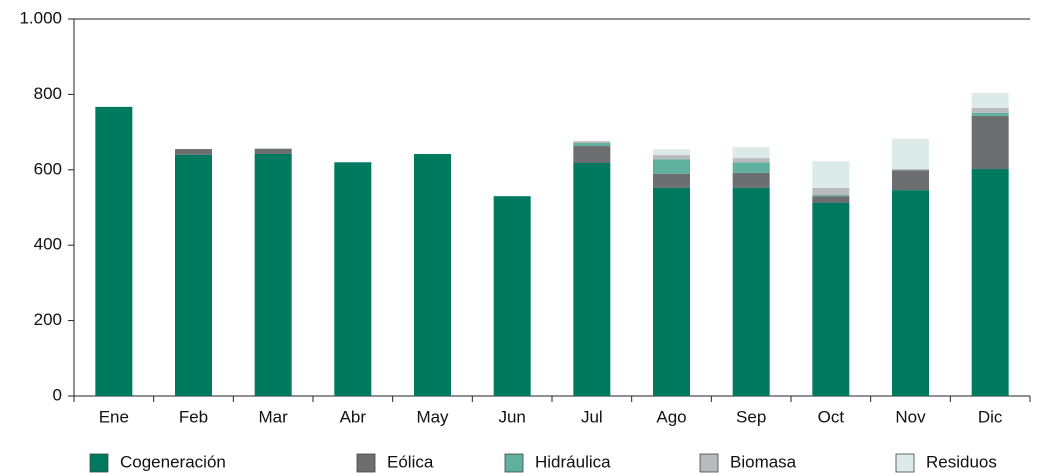  Describe the element at coordinates (114, 416) in the screenshot. I see `x-tick-label: Ene` at that location.